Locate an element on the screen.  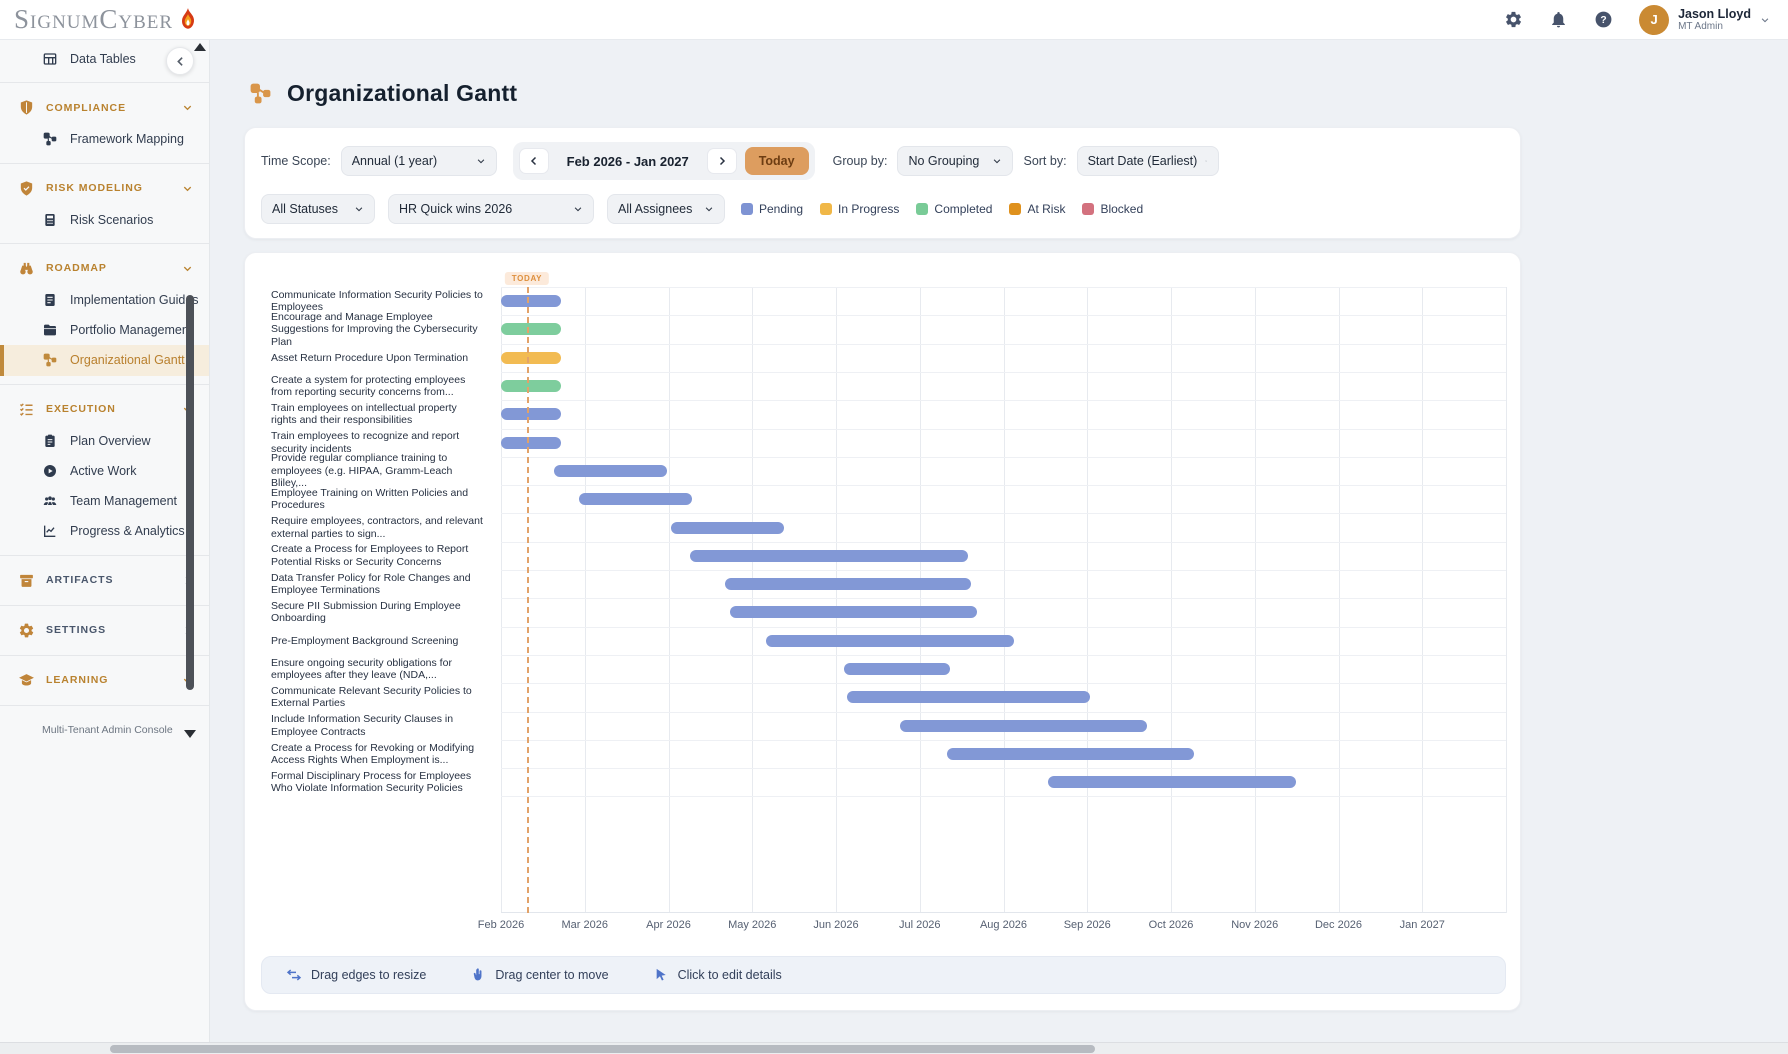
sidebar-section-label: LEARNING is located at coordinates (77, 680).